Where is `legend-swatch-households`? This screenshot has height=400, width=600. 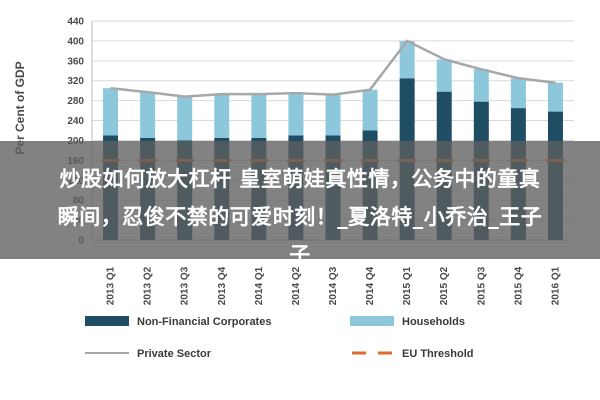 legend-swatch-households is located at coordinates (372, 321).